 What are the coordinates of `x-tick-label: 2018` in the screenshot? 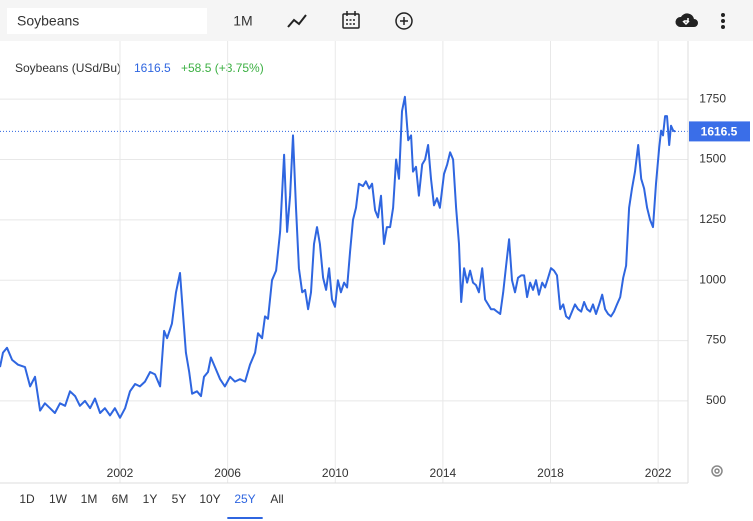 It's located at (550, 473).